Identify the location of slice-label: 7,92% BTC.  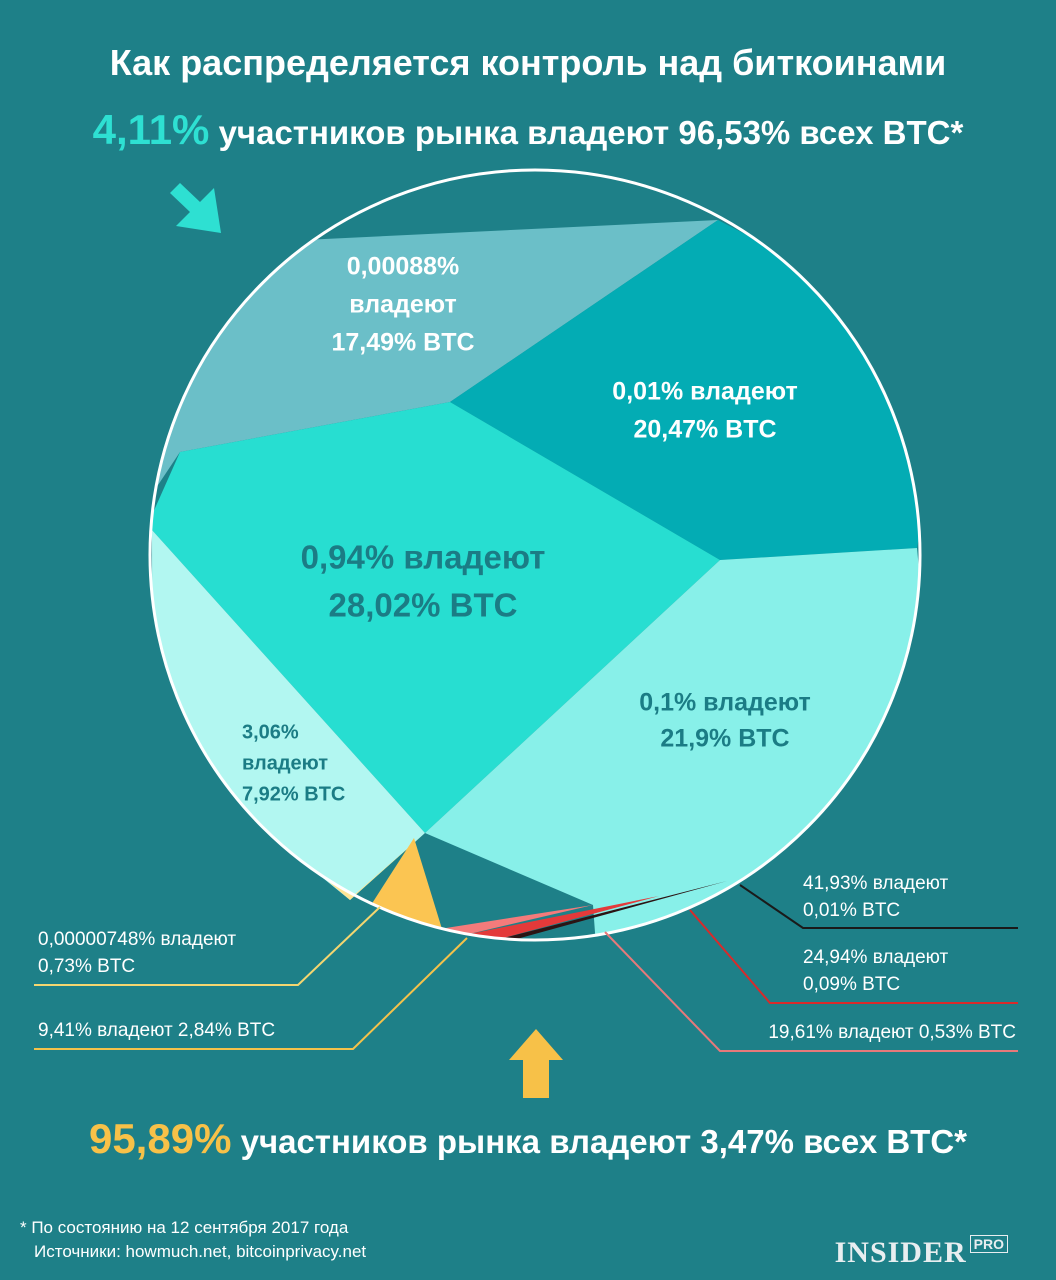
(293, 794).